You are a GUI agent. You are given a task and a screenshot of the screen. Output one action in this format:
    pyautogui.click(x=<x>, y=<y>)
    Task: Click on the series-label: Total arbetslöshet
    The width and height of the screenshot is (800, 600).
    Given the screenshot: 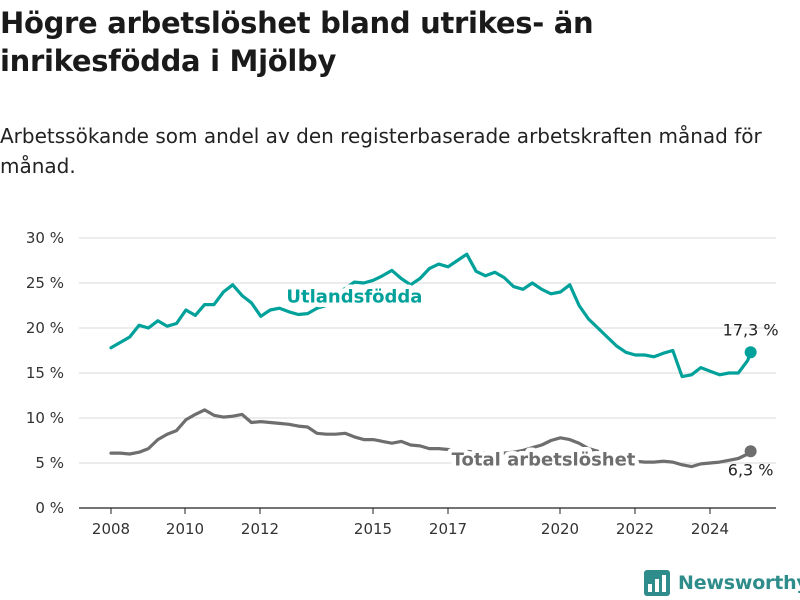 What is the action you would take?
    pyautogui.click(x=544, y=459)
    